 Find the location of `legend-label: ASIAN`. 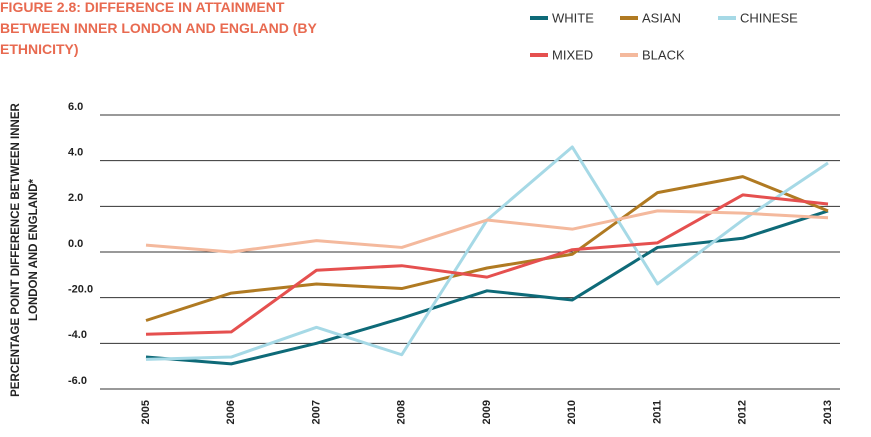

legend-label: ASIAN is located at coordinates (661, 17).